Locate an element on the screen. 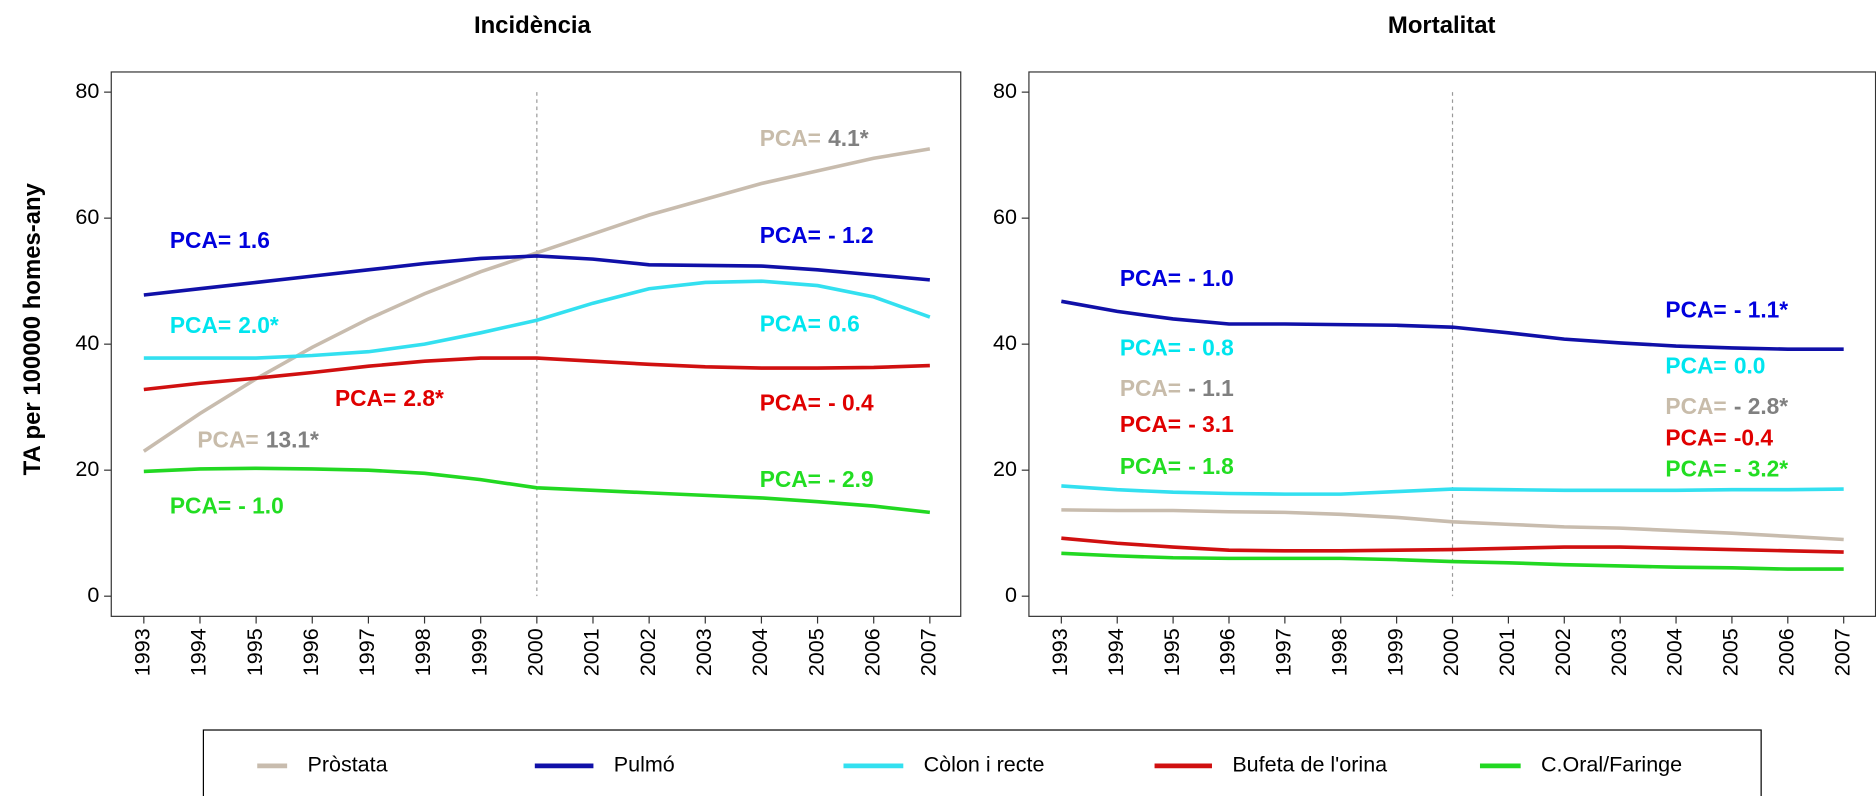 This screenshot has width=1876, height=796. y-tick-label: 80 is located at coordinates (1005, 91).